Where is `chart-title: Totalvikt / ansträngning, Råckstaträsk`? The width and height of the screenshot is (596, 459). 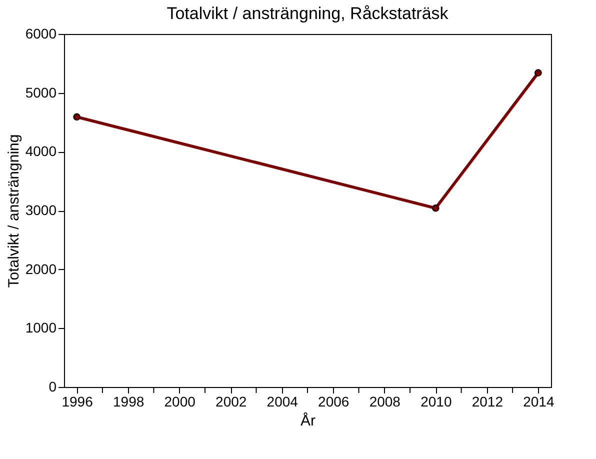 chart-title: Totalvikt / ansträngning, Råckstaträsk is located at coordinates (307, 13).